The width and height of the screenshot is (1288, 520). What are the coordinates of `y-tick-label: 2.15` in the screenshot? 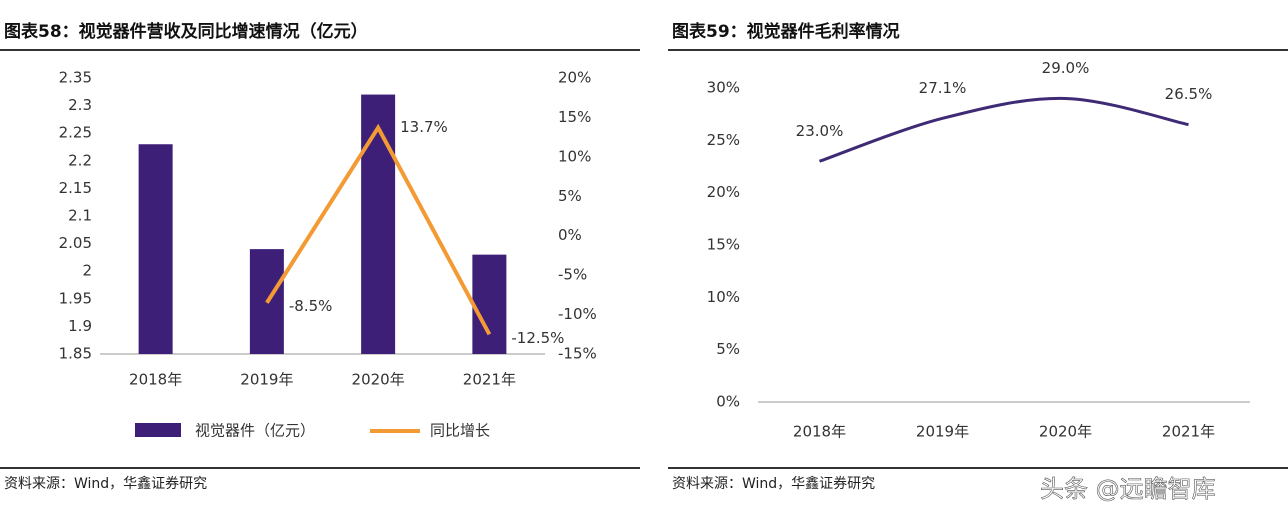 It's located at (75, 188).